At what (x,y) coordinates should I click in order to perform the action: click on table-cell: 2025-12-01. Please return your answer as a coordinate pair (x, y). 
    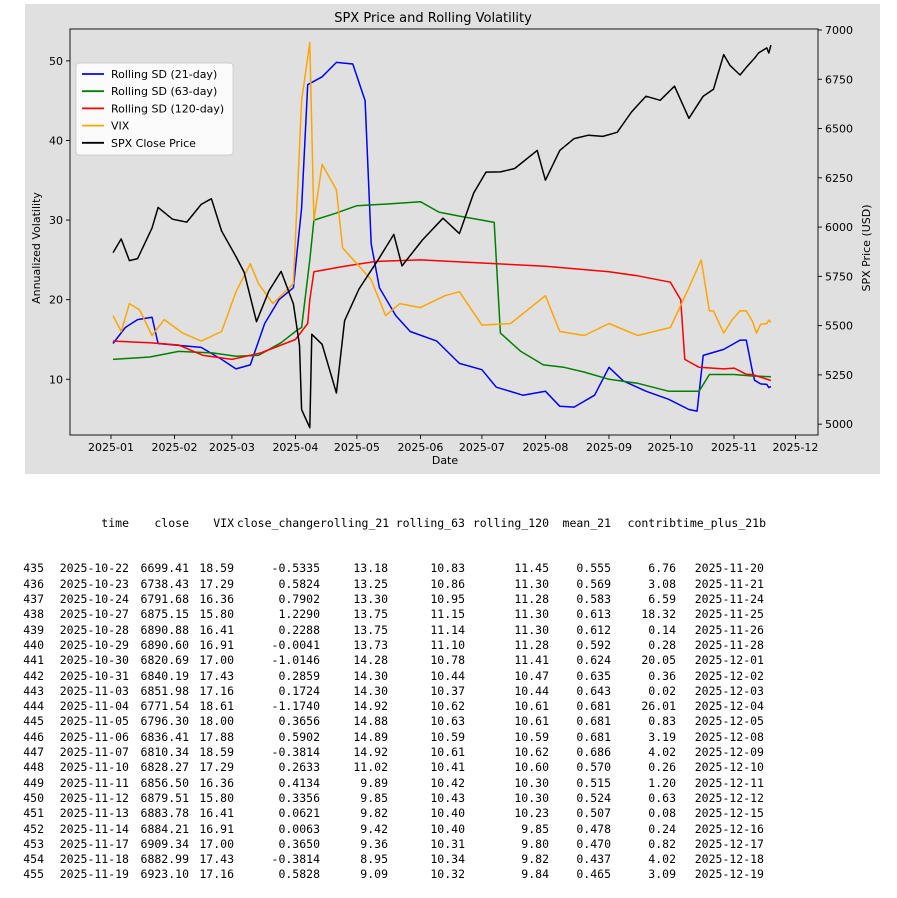
    Looking at the image, I should click on (729, 660).